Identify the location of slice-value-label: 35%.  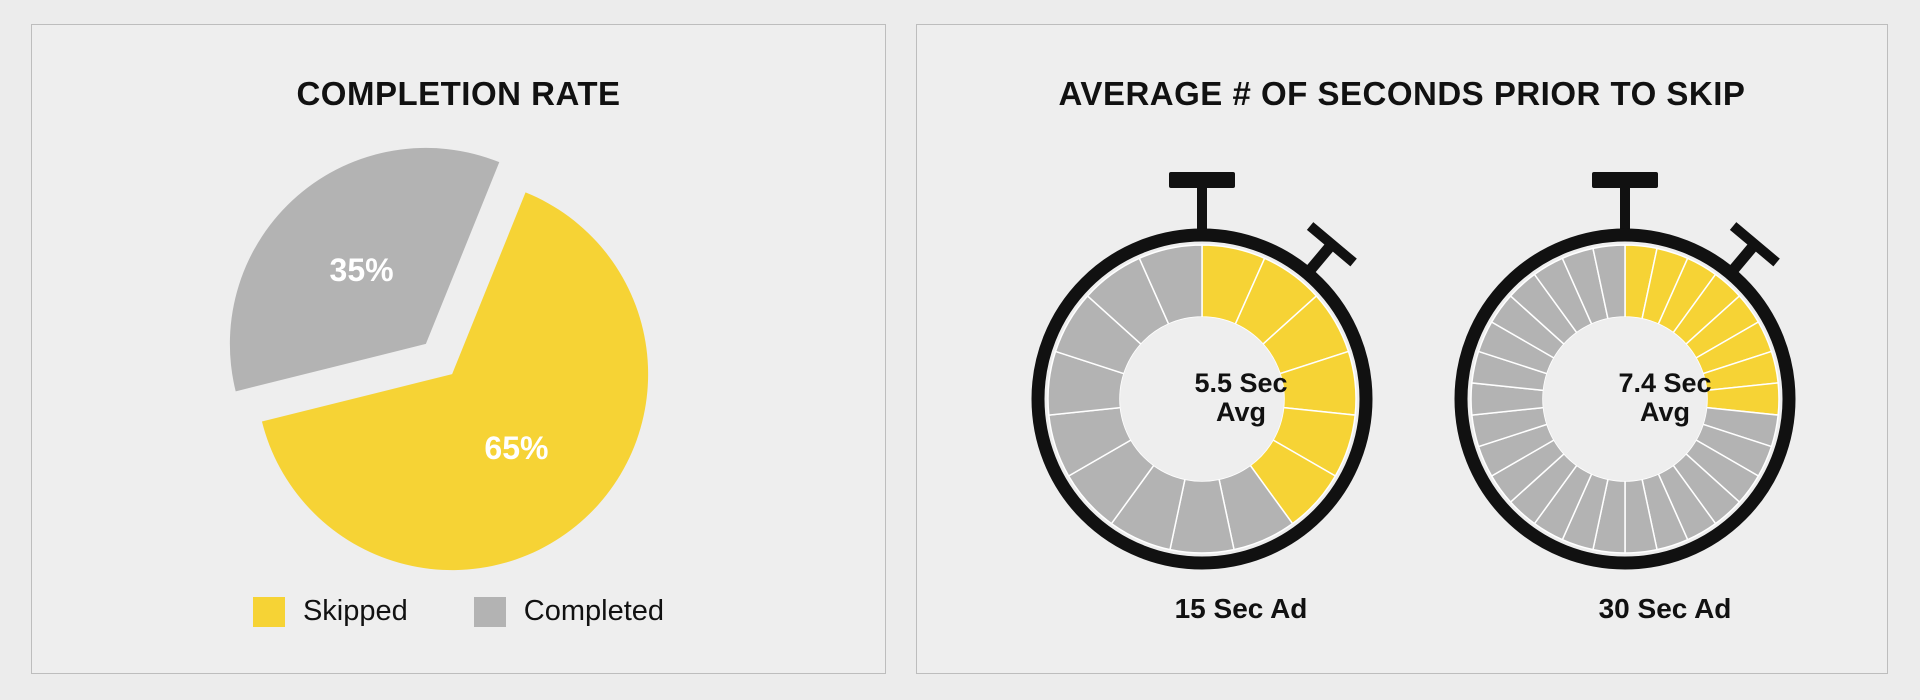
(362, 270).